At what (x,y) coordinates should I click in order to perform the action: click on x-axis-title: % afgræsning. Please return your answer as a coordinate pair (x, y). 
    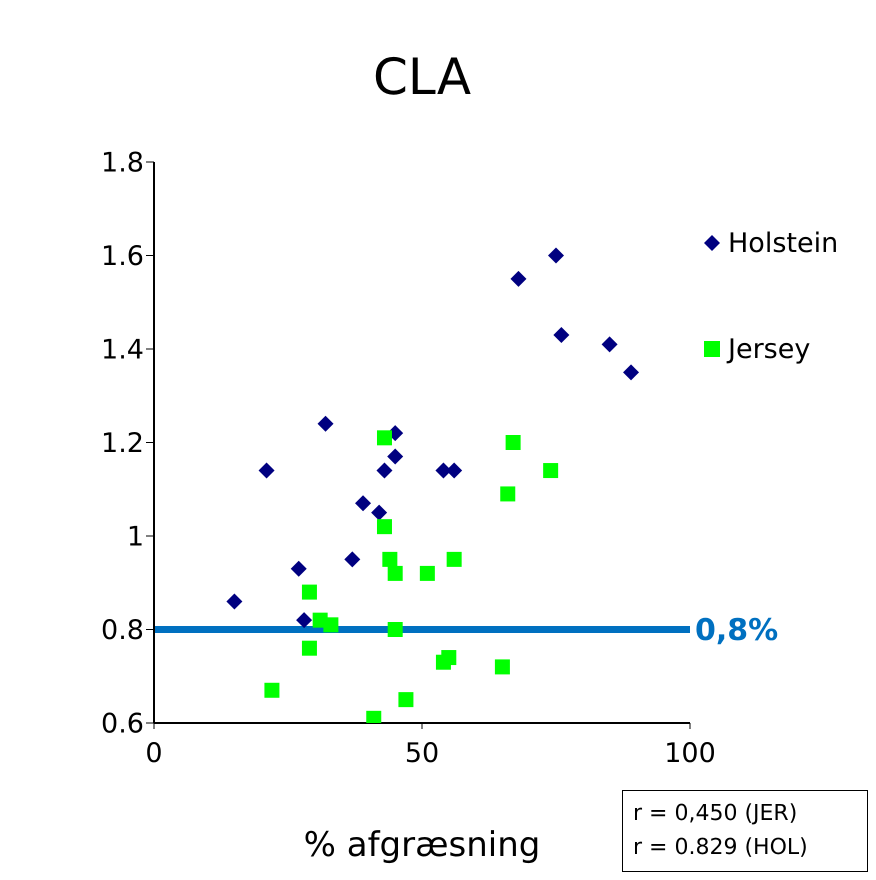
    Looking at the image, I should click on (422, 845).